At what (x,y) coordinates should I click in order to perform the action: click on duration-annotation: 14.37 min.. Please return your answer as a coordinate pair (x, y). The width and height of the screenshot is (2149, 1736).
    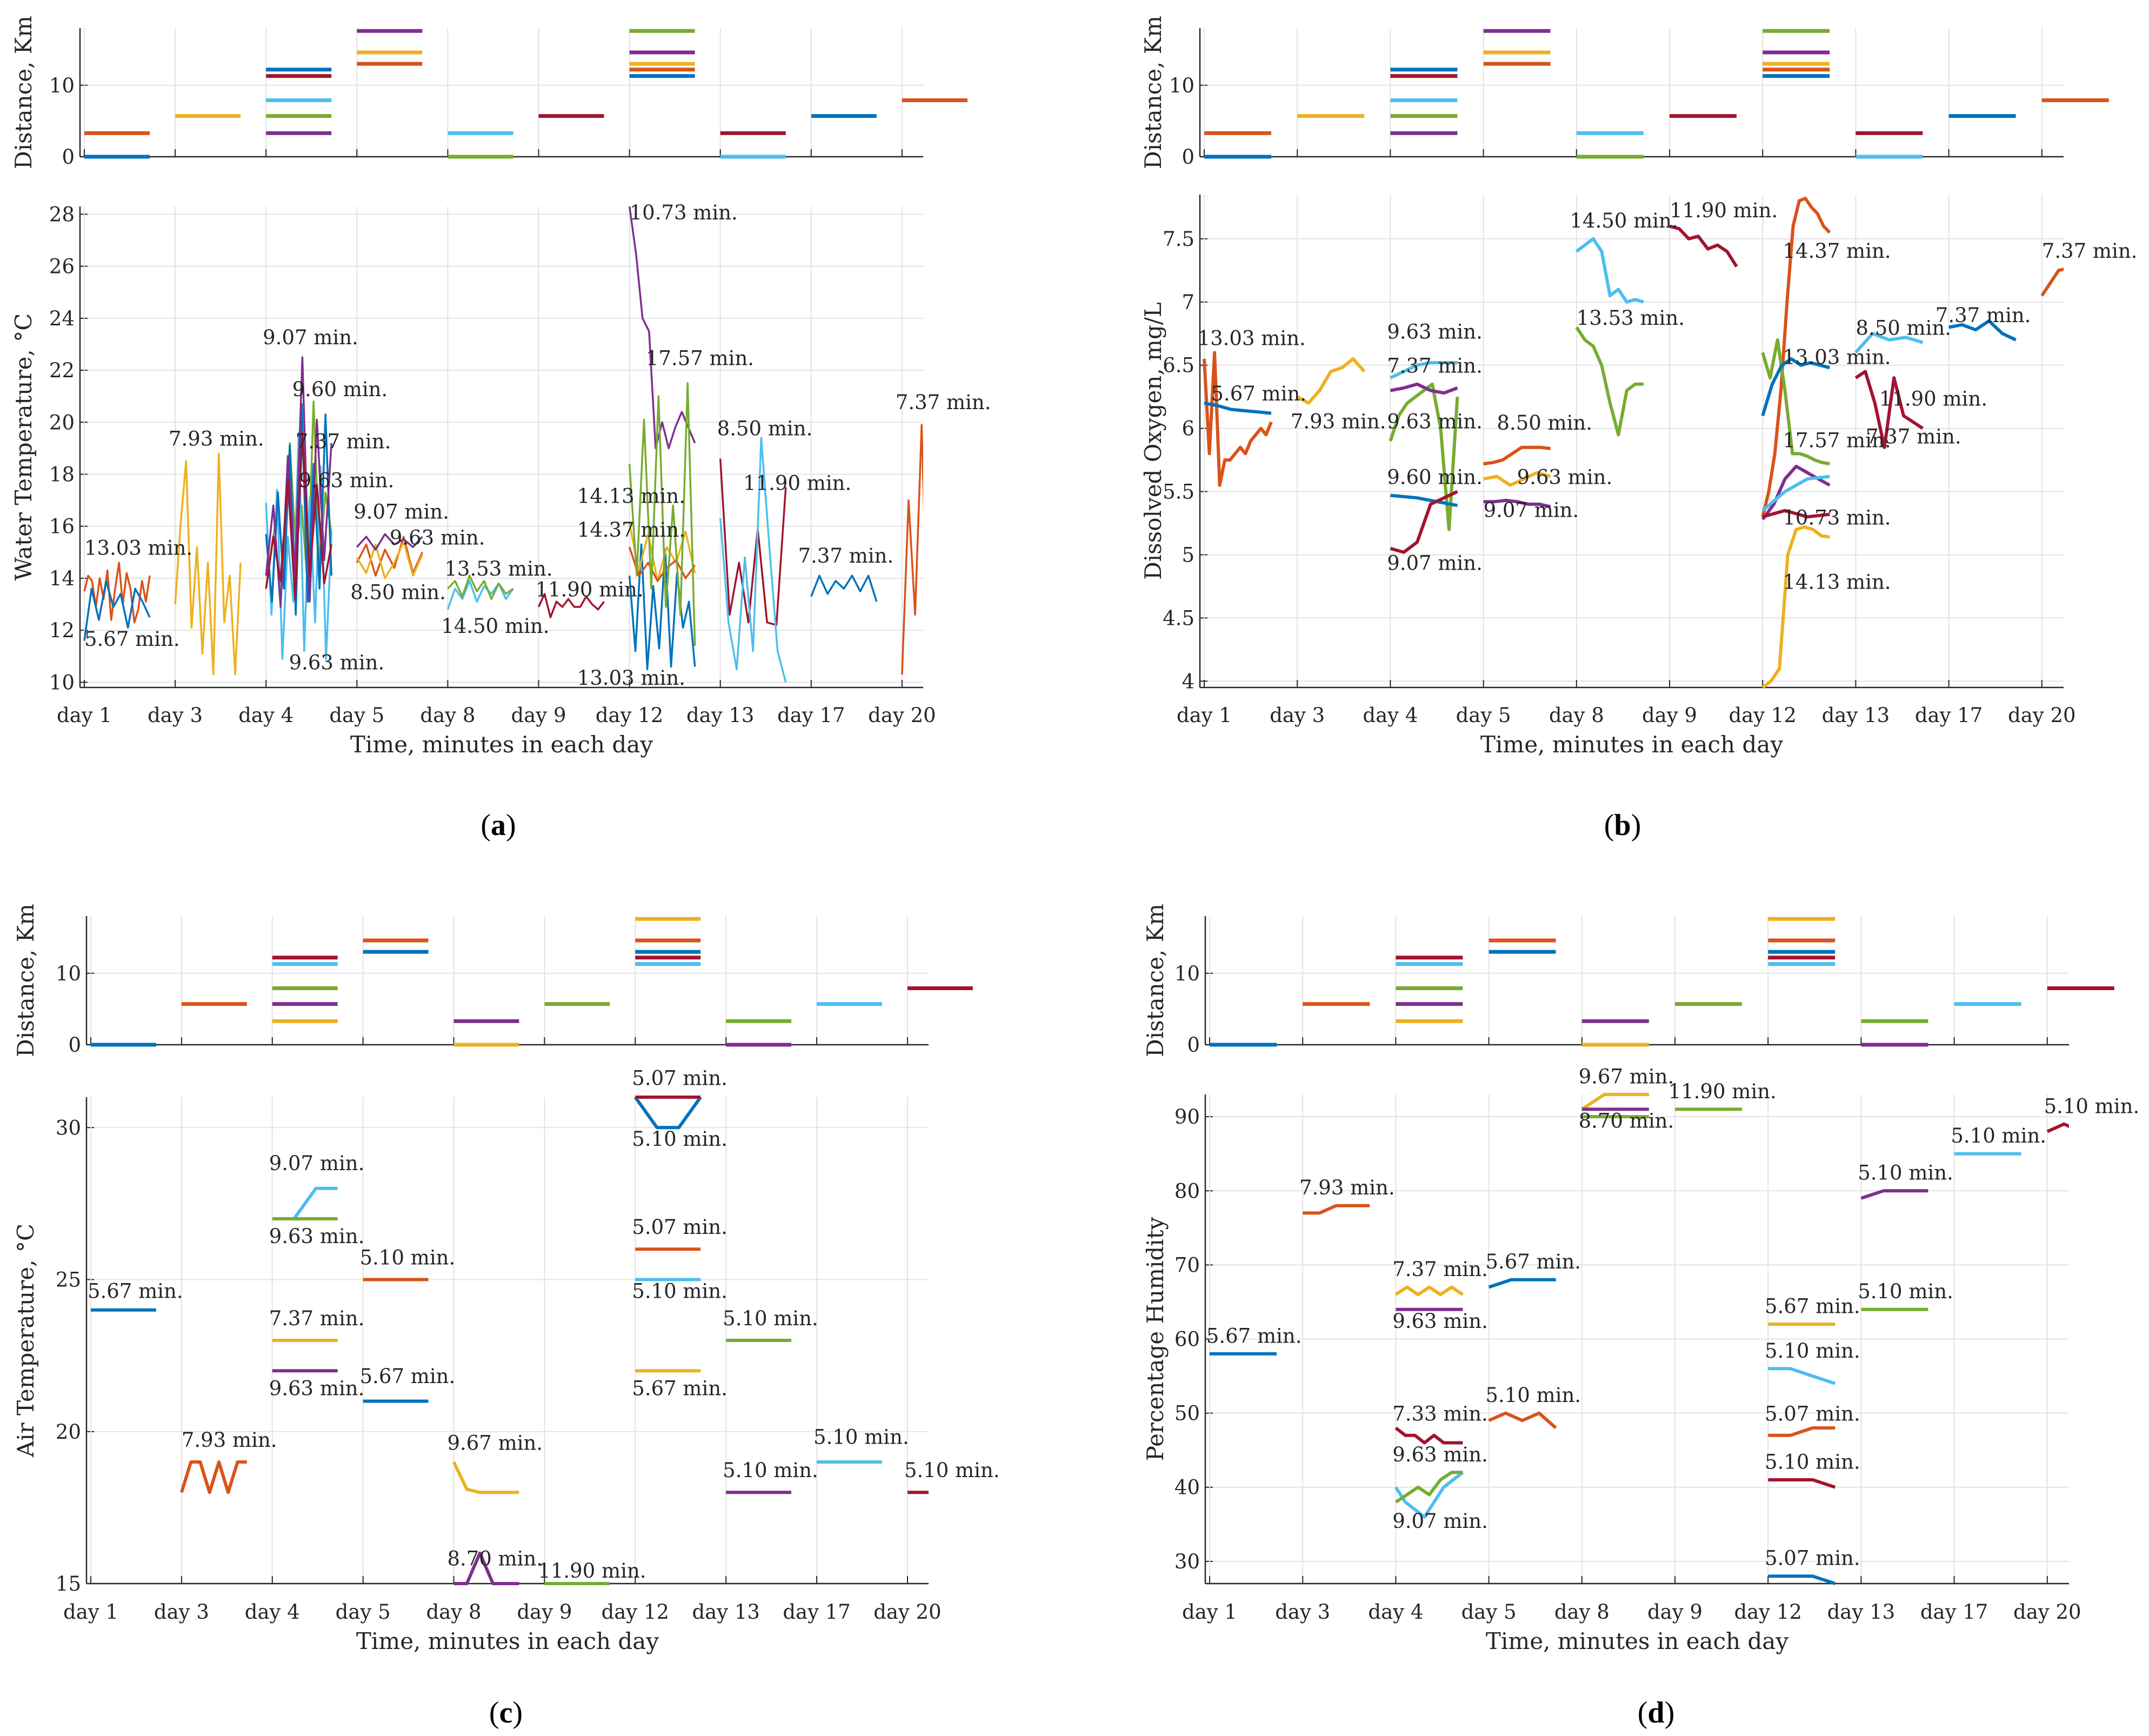
    Looking at the image, I should click on (631, 530).